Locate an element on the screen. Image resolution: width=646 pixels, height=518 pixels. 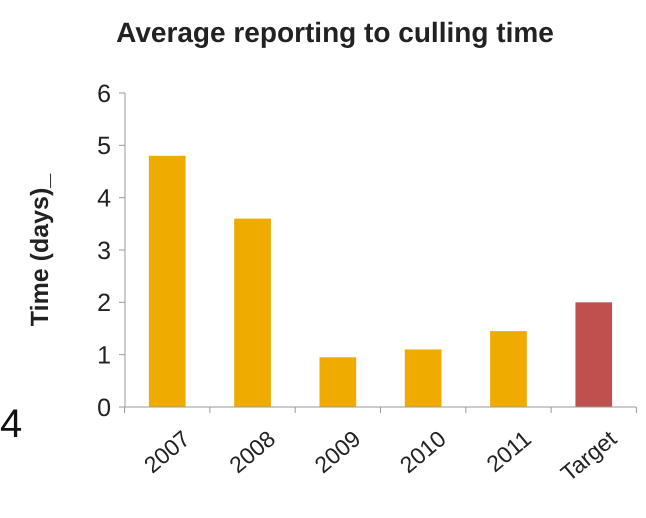
y-tick-label: 3 is located at coordinates (104, 250).